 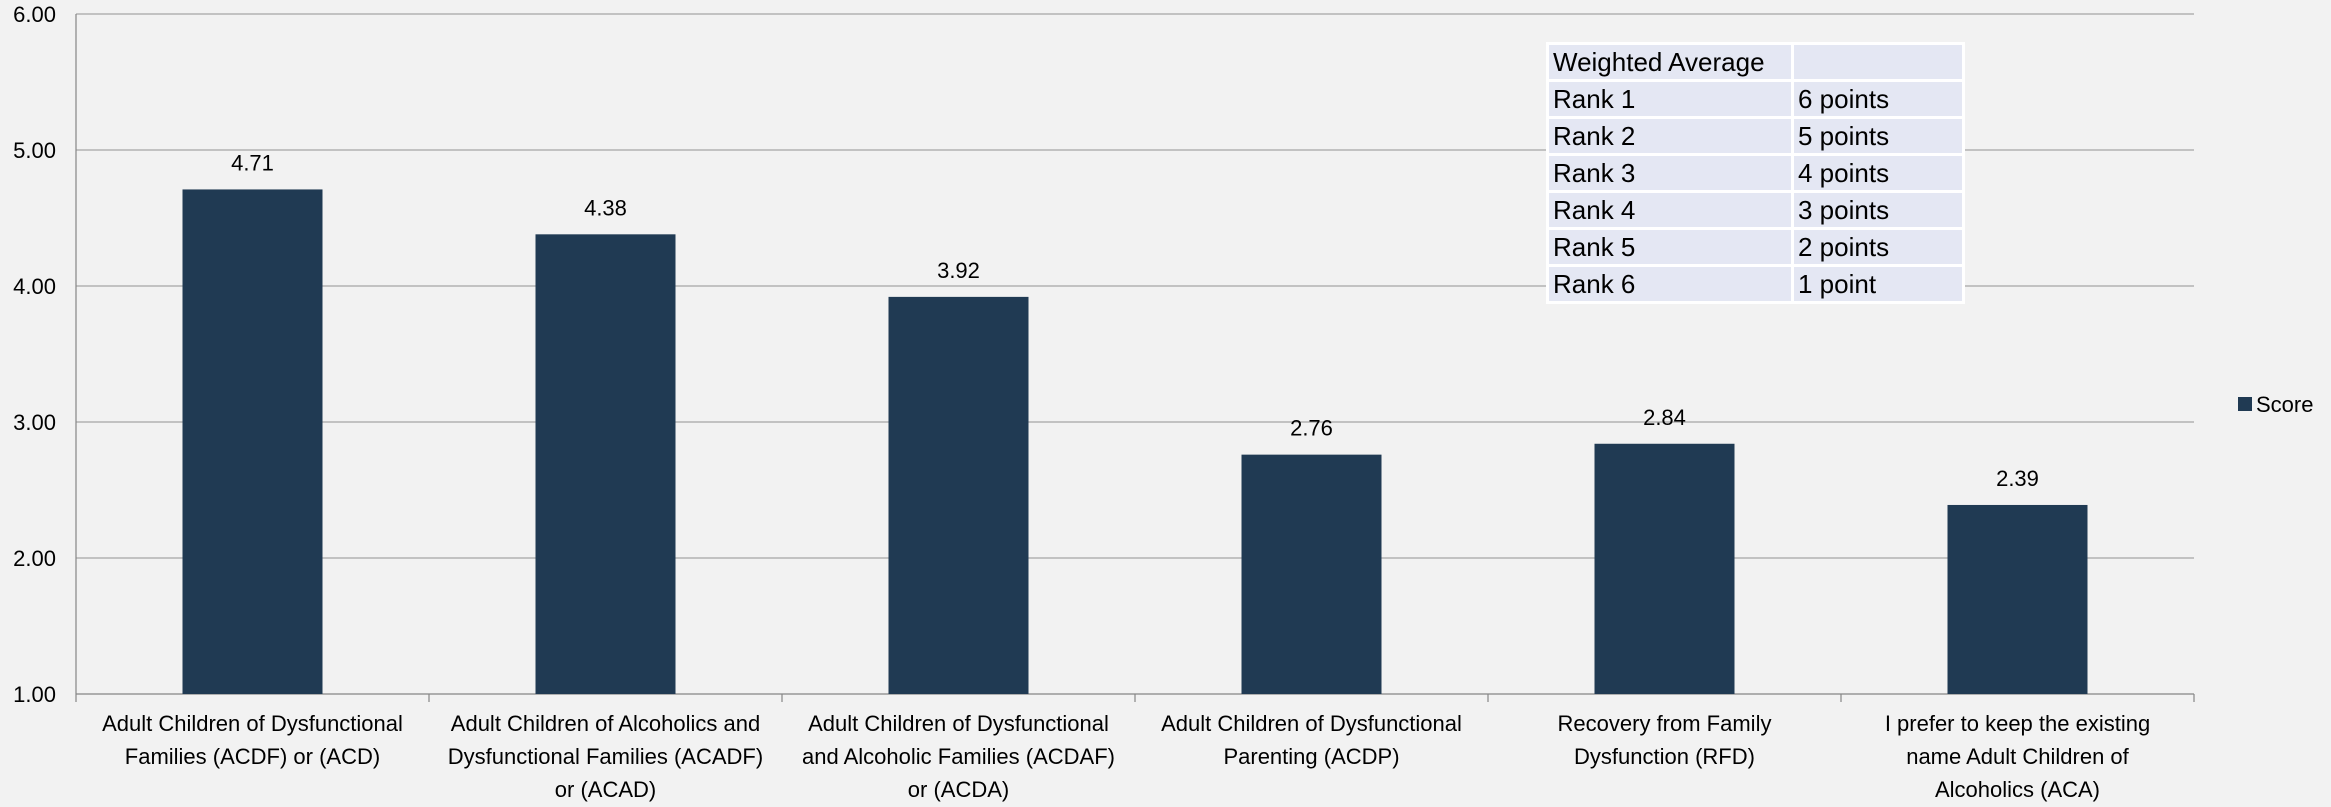 What do you see at coordinates (1878, 99) in the screenshot?
I see `table-cell: 6 points` at bounding box center [1878, 99].